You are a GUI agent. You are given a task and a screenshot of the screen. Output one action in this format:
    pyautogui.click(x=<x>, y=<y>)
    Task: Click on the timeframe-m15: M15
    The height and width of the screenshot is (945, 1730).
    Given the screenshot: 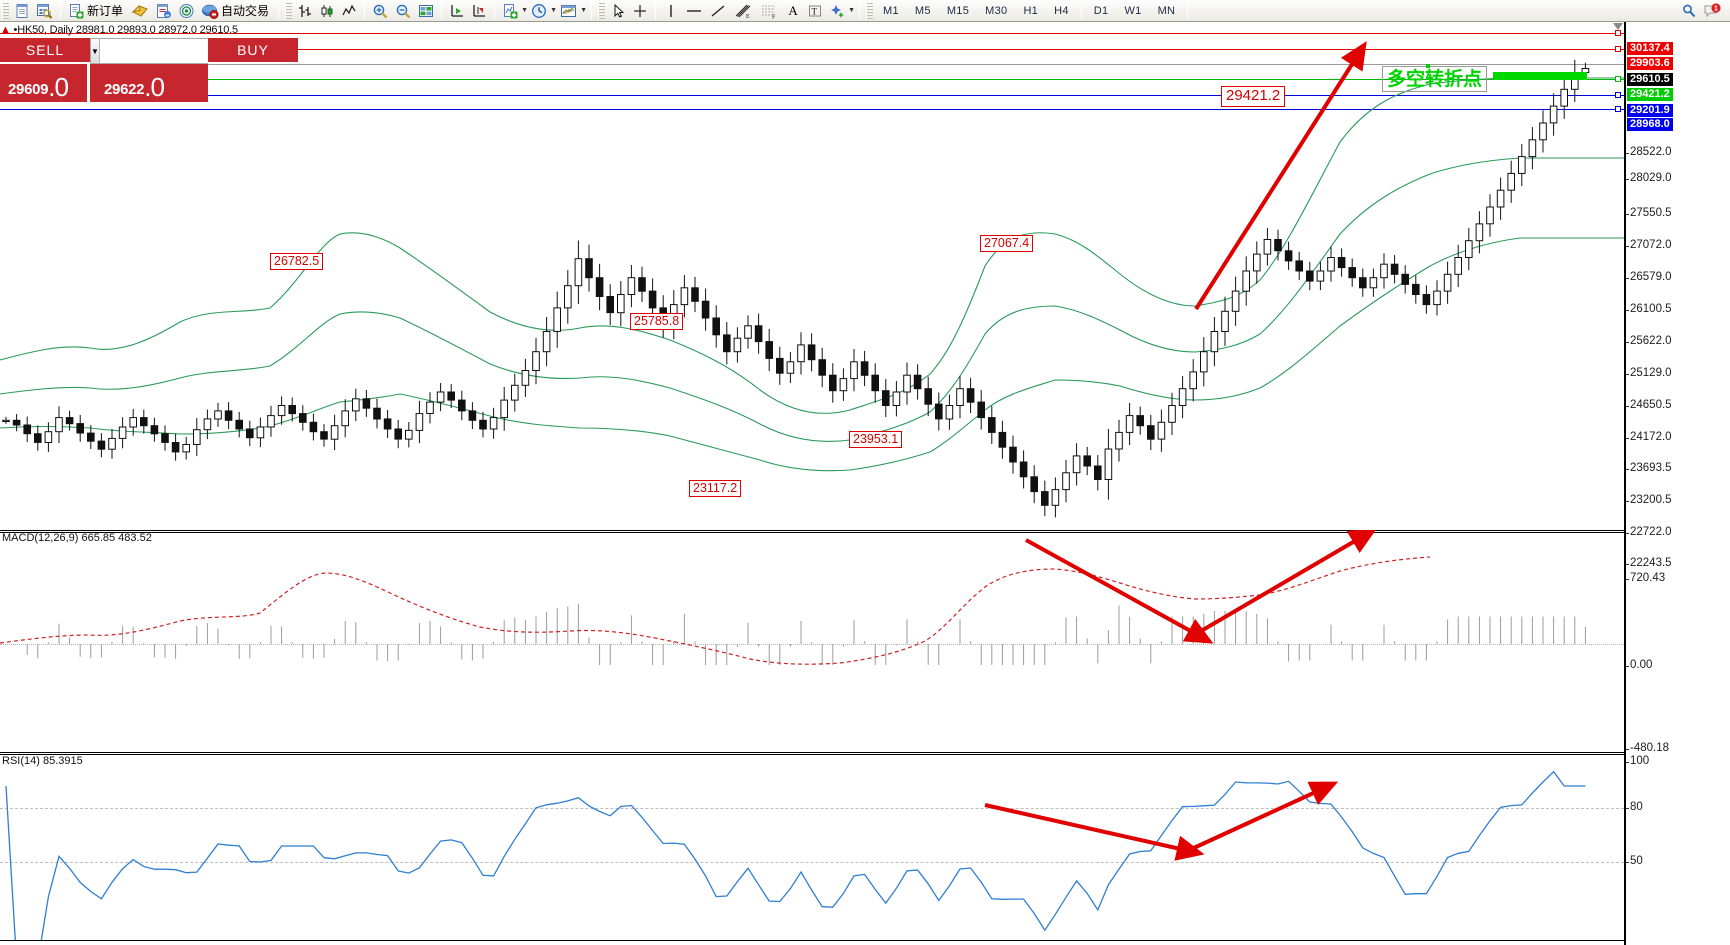 What is the action you would take?
    pyautogui.click(x=958, y=10)
    